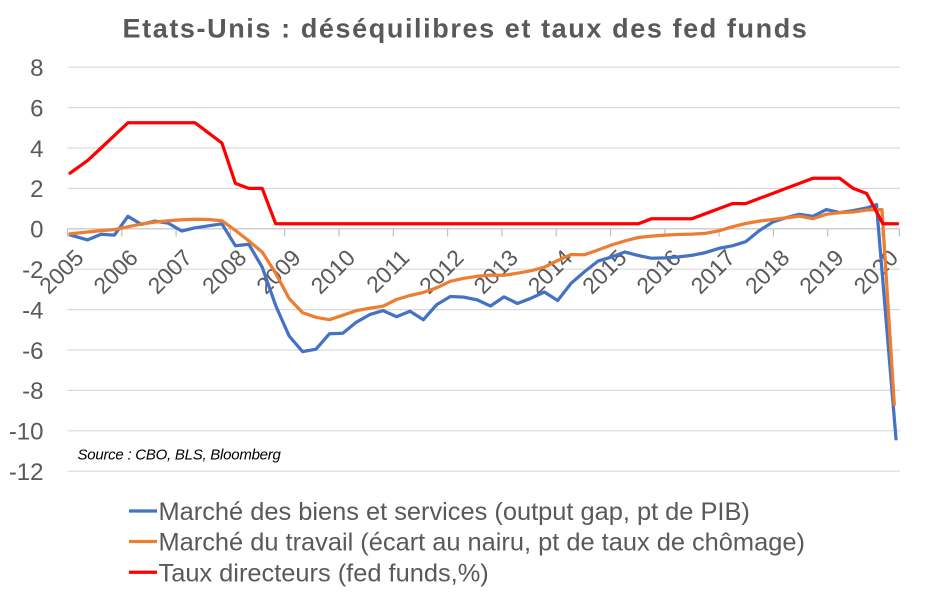  What do you see at coordinates (32, 310) in the screenshot?
I see `svg-text: -4` at bounding box center [32, 310].